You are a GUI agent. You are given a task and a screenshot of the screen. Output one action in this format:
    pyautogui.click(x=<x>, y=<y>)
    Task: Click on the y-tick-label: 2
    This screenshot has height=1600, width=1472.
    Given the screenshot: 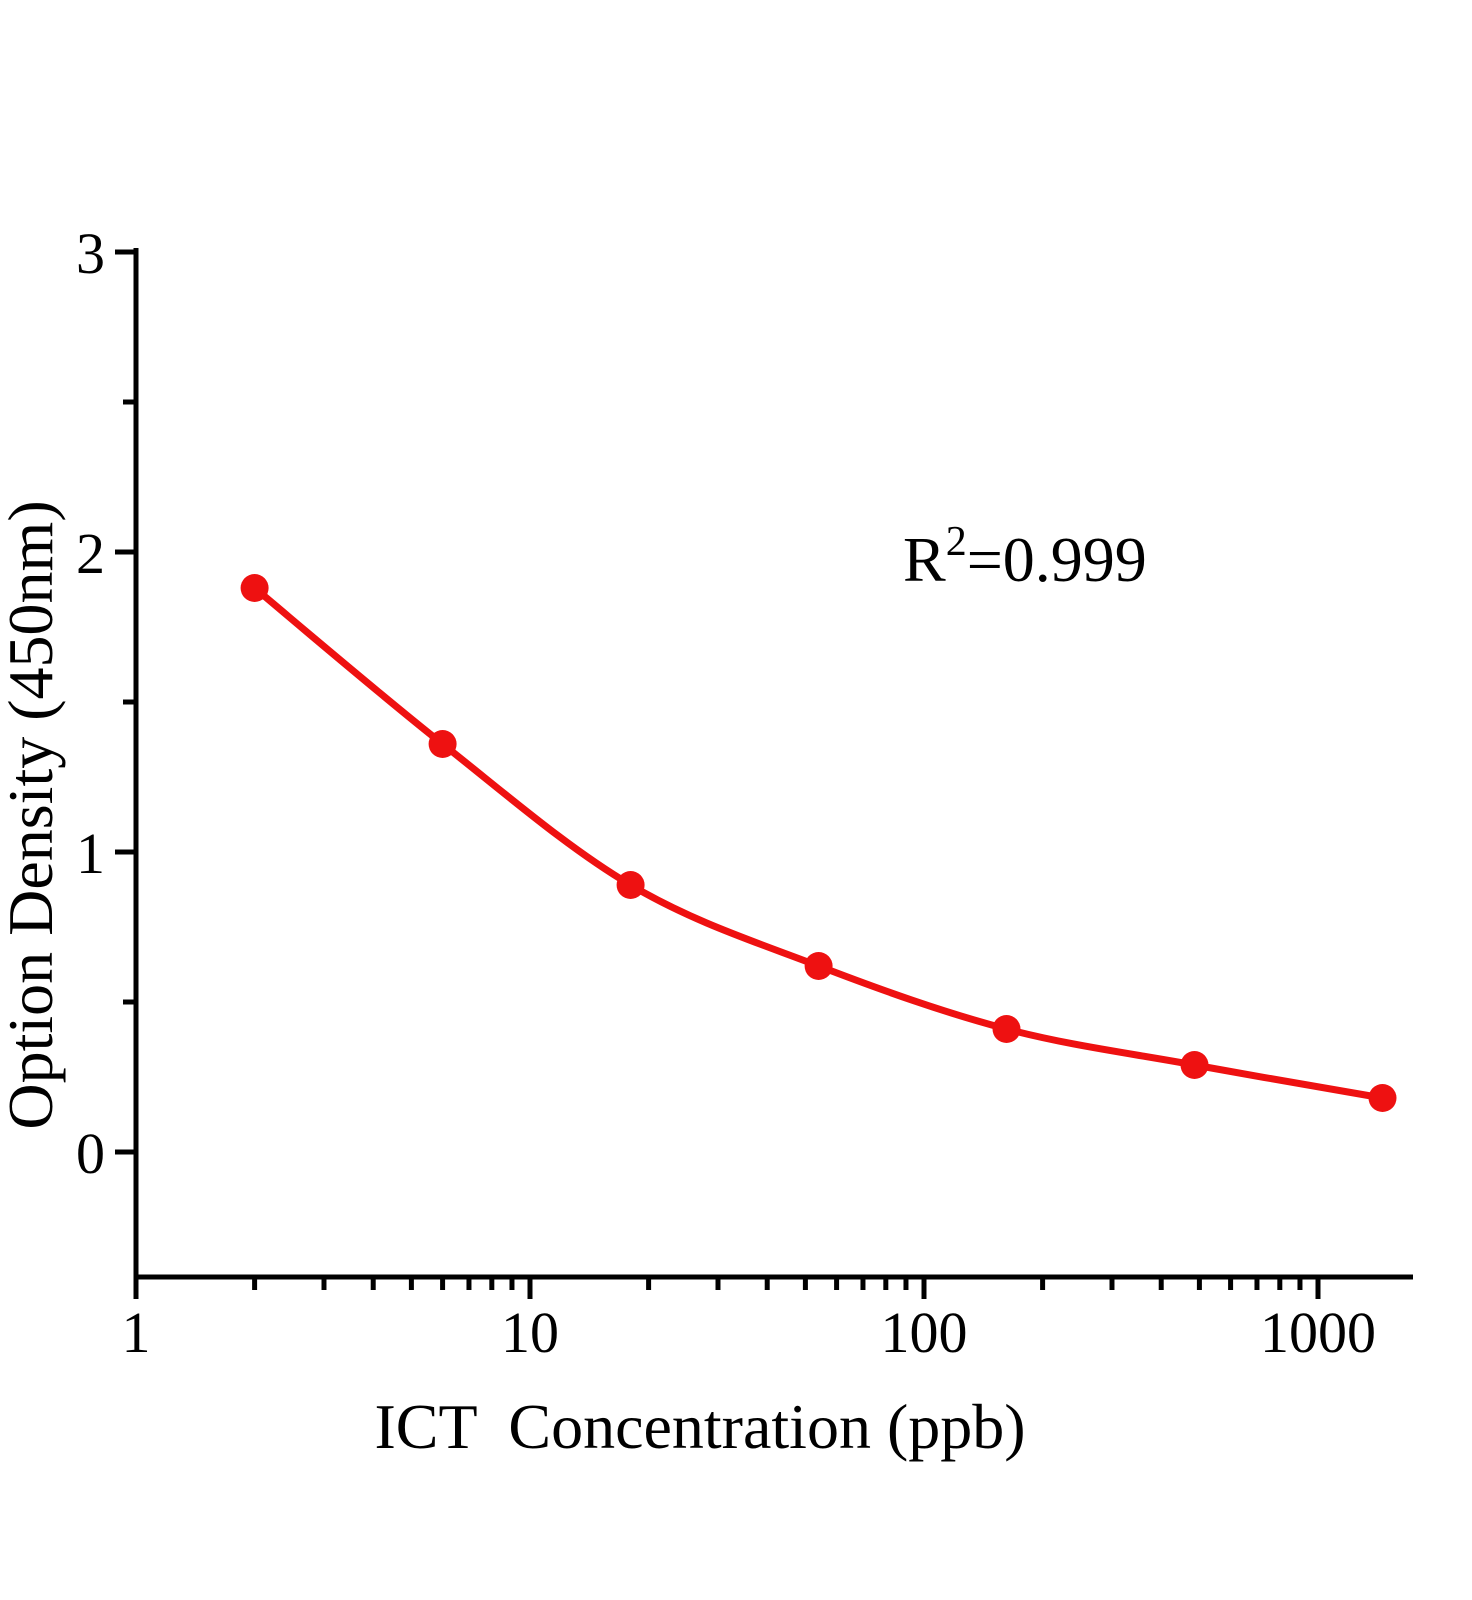 What is the action you would take?
    pyautogui.click(x=90, y=553)
    